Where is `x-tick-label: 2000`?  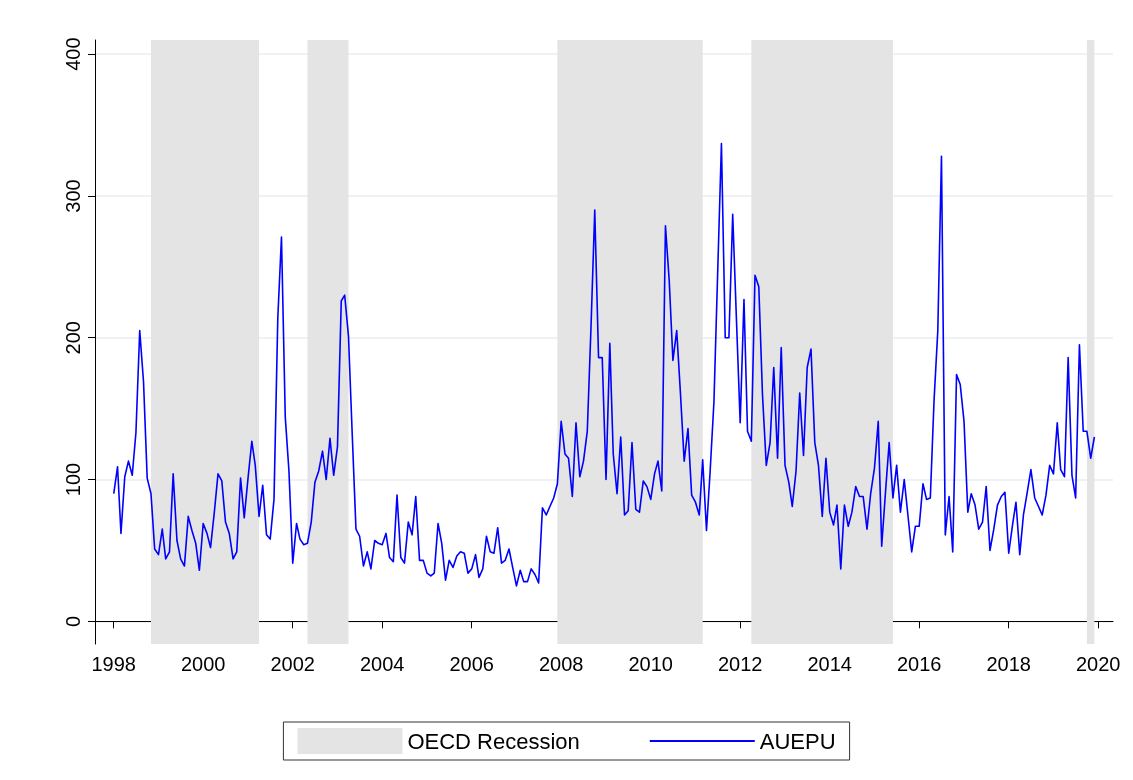 x-tick-label: 2000 is located at coordinates (203, 664).